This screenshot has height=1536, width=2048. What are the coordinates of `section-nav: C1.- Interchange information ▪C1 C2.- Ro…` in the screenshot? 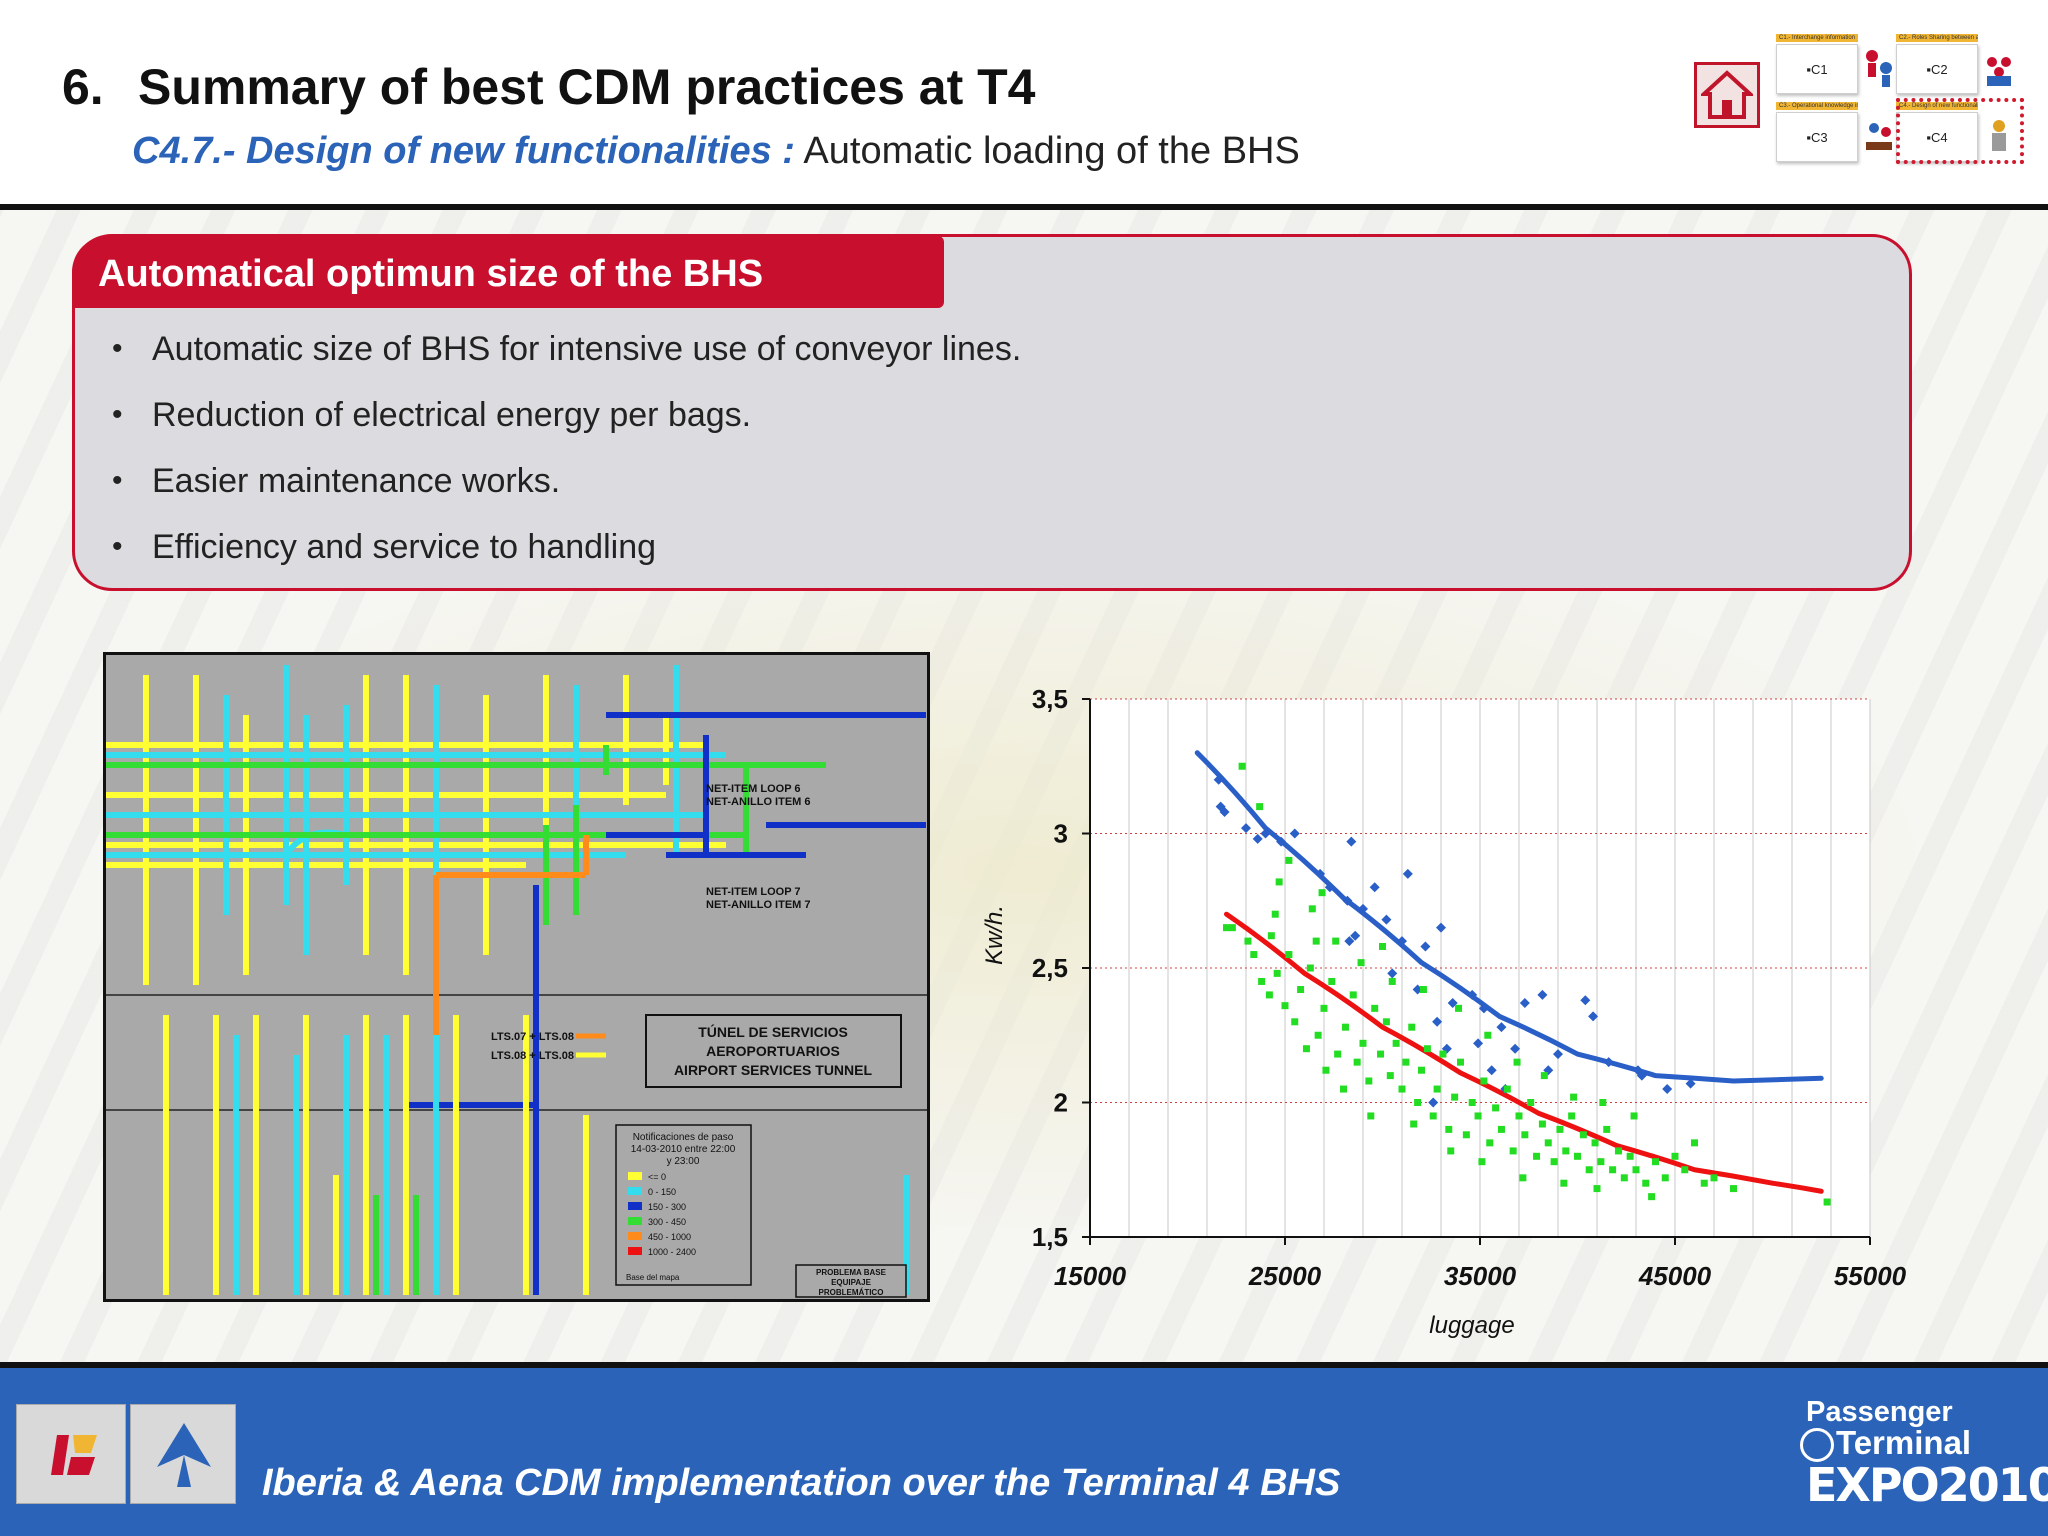 It's located at (1898, 99).